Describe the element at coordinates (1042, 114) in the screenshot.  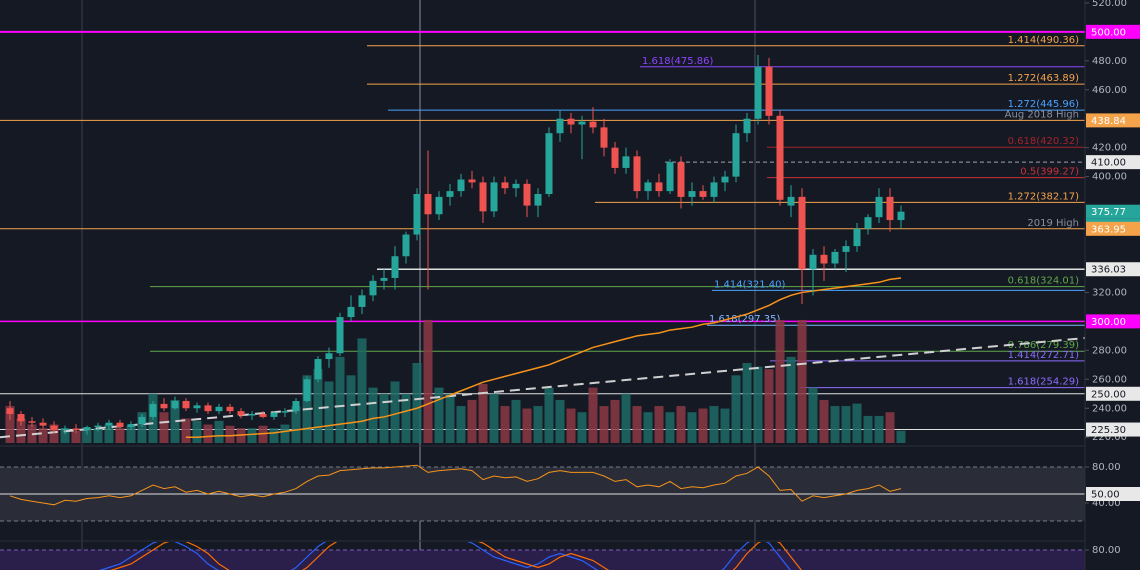
I see `level-label: Aug 2018 High` at that location.